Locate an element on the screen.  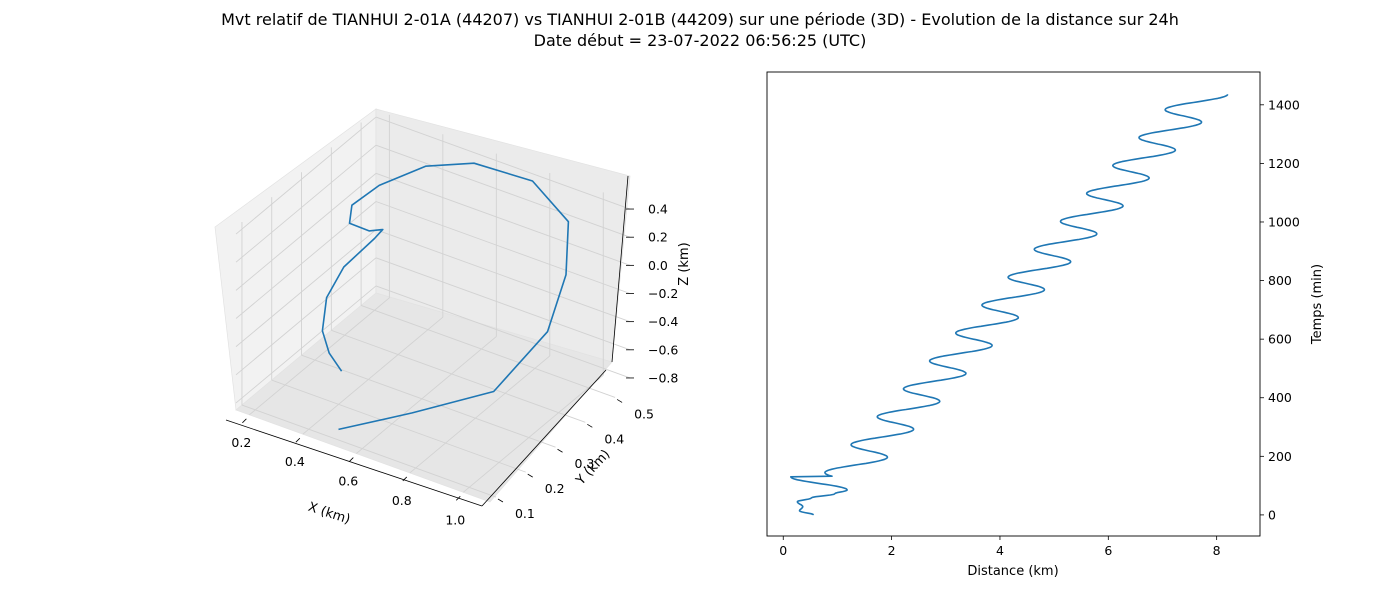
z-tick-label-3d: 0.0 is located at coordinates (658, 265).